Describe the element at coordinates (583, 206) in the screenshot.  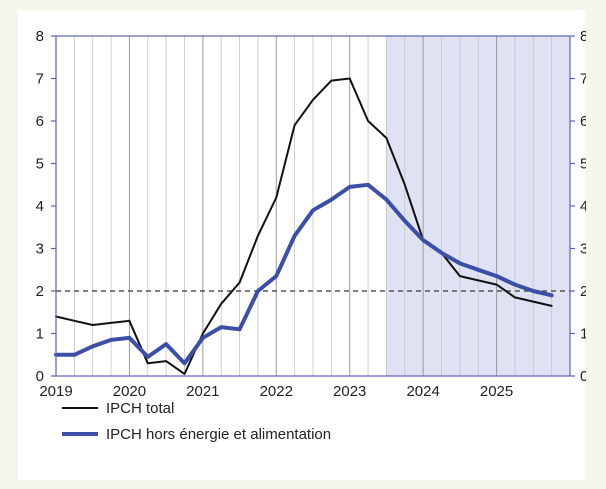
I see `y-tick-label-right: 4` at that location.